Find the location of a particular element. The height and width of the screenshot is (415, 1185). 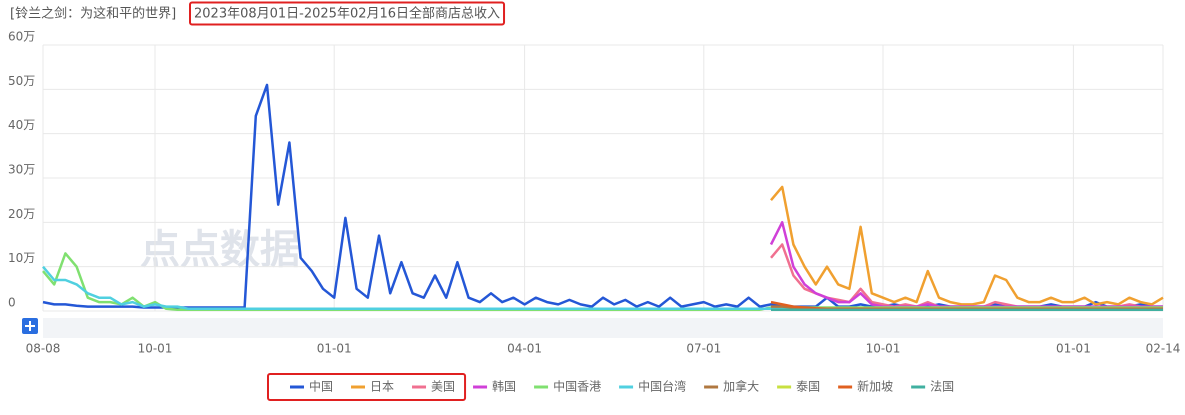

legend-item: 新加坡 is located at coordinates (865, 386).